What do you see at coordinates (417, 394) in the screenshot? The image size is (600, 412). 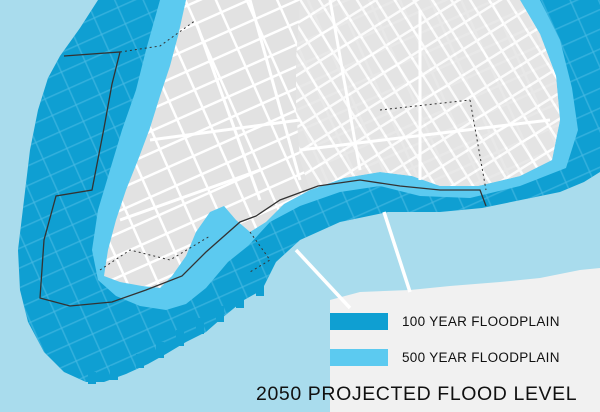 I see `map-title: 2050 PROJECTED FLOOD LEVEL` at bounding box center [417, 394].